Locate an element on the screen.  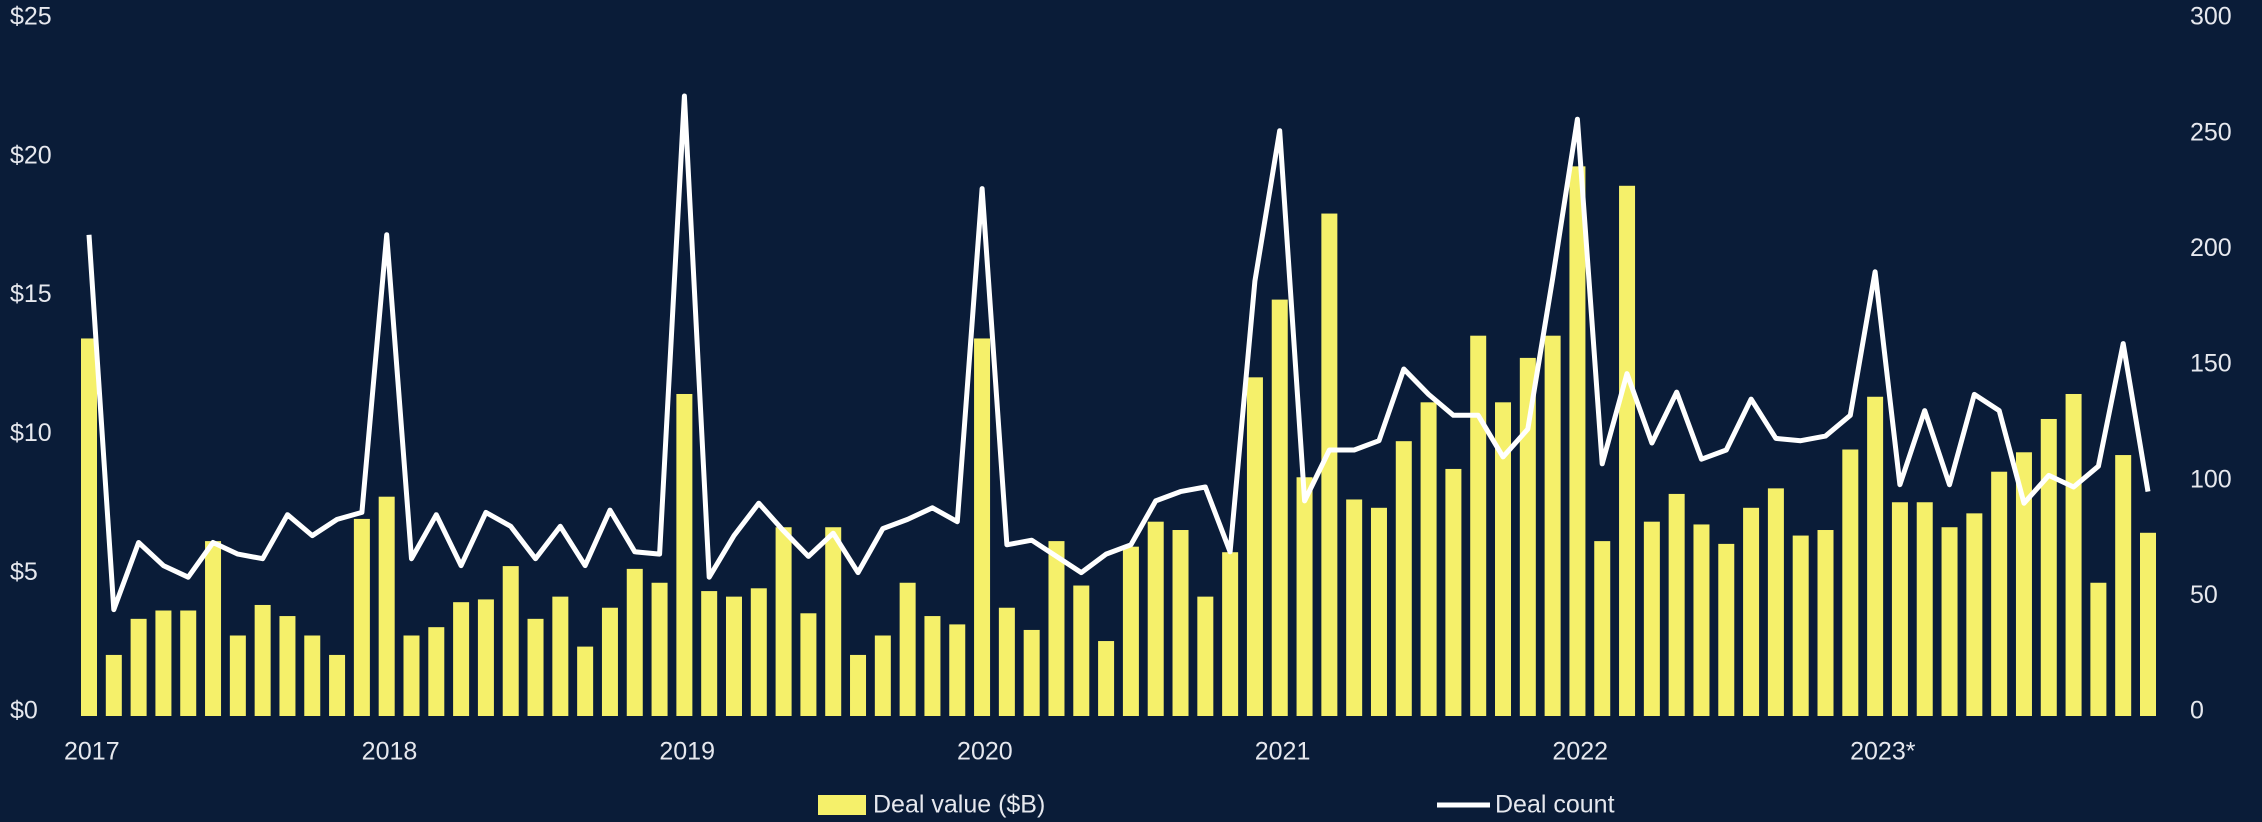
x-tick-label: 2017 is located at coordinates (92, 752).